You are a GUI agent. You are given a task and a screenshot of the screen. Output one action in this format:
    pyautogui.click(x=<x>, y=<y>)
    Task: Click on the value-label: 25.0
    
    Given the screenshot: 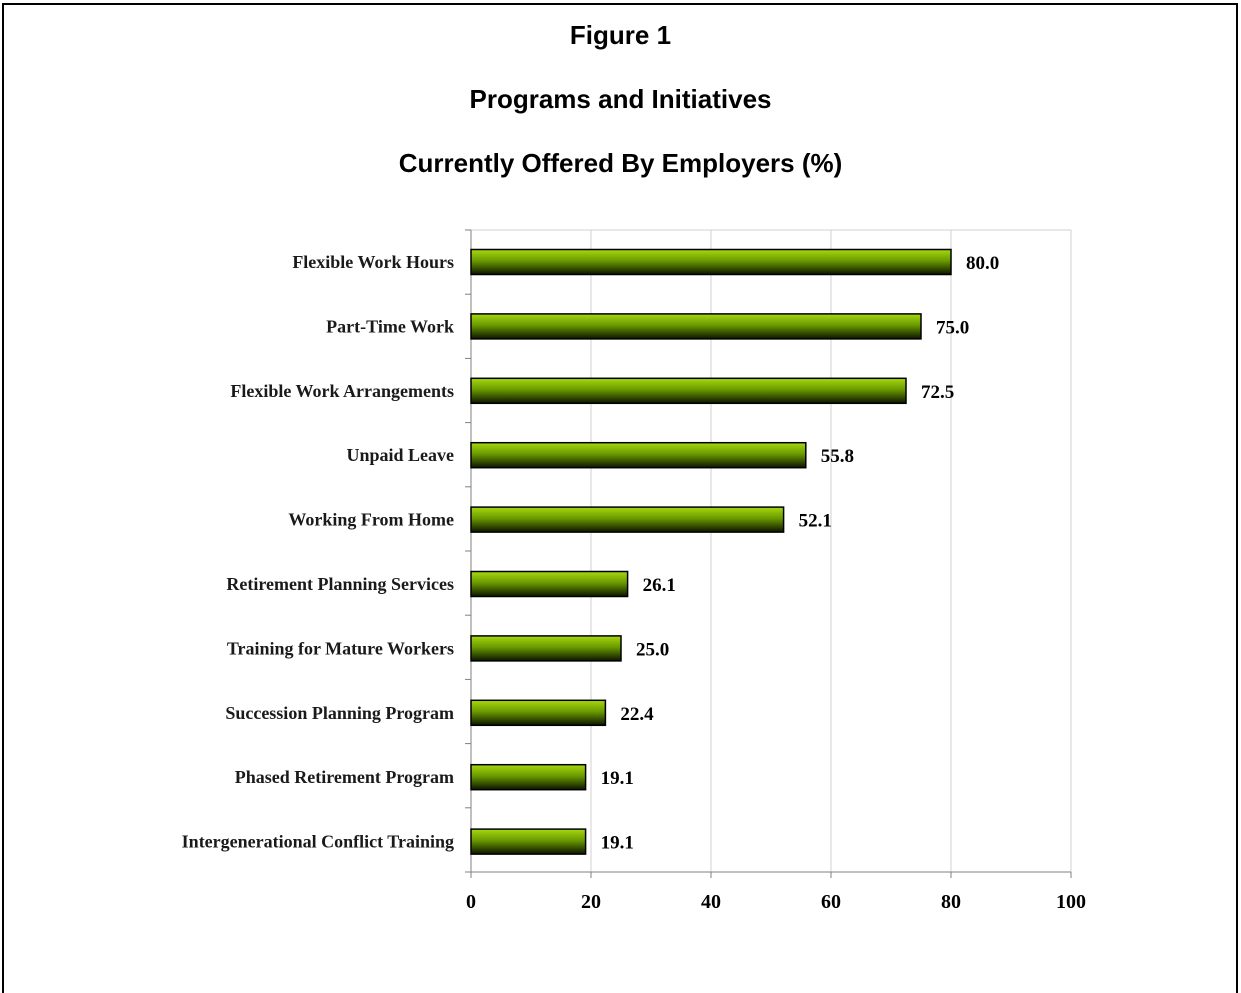 What is the action you would take?
    pyautogui.click(x=652, y=649)
    